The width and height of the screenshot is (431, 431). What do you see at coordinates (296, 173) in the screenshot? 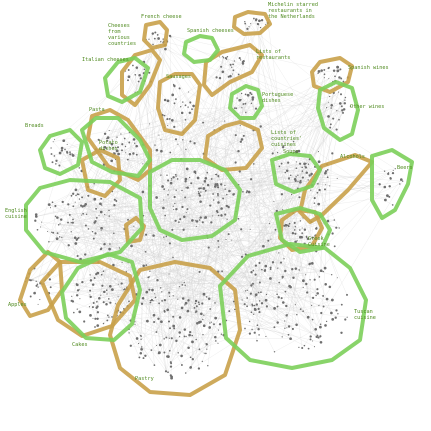
I see `hull-soups` at bounding box center [296, 173].